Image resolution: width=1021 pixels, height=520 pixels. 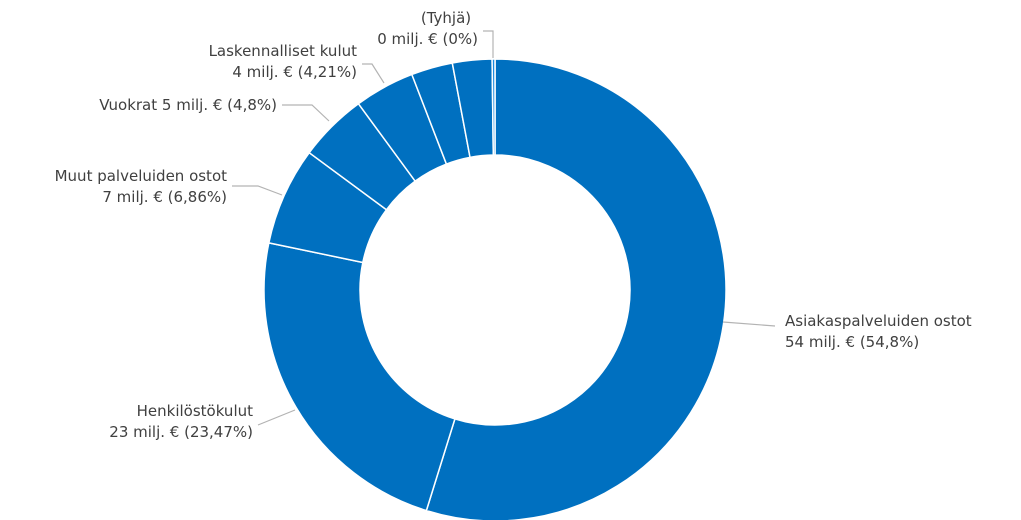 What do you see at coordinates (373, 73) in the screenshot?
I see `leader-line-laskennalliset` at bounding box center [373, 73].